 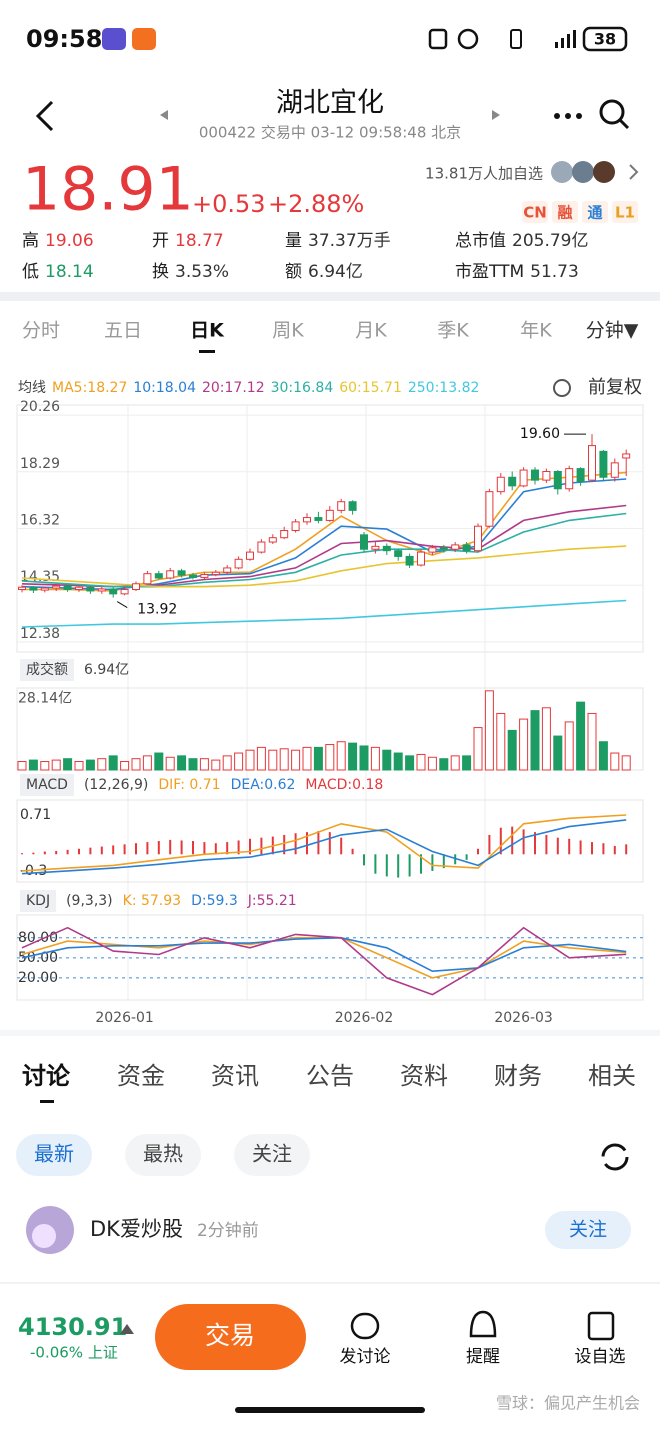 I want to click on change: +0.53, so click(x=229, y=204).